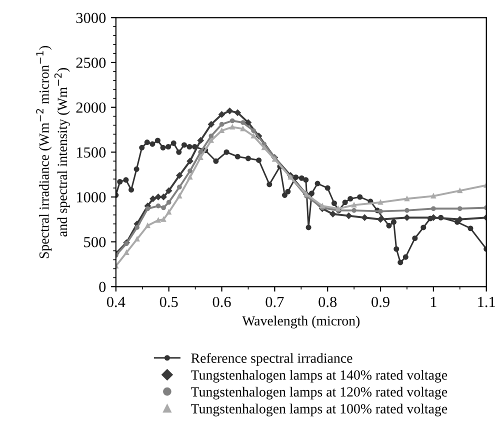 This screenshot has width=504, height=441. Describe the element at coordinates (169, 302) in the screenshot. I see `x-tick-label: 0.5` at that location.